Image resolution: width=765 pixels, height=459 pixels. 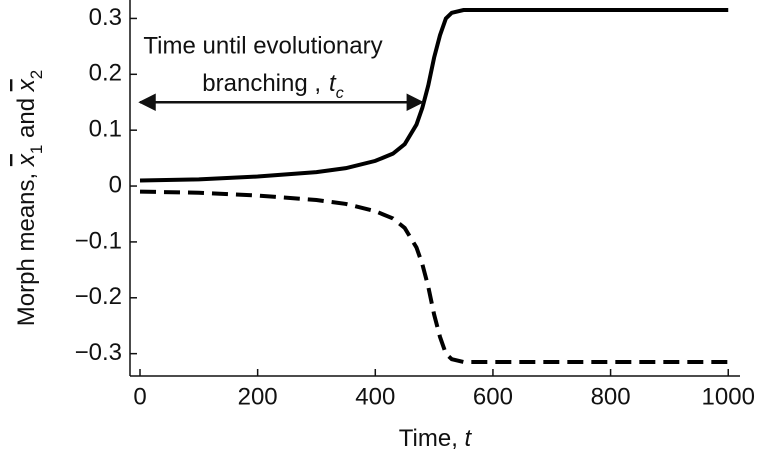 What do you see at coordinates (98, 296) in the screenshot?
I see `y-tick-label: −0.2` at bounding box center [98, 296].